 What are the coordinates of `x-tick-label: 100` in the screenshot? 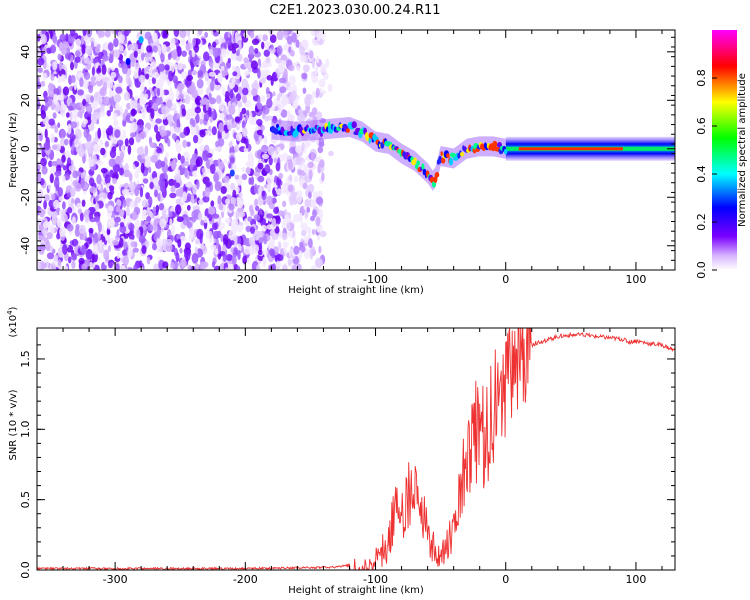 It's located at (635, 579).